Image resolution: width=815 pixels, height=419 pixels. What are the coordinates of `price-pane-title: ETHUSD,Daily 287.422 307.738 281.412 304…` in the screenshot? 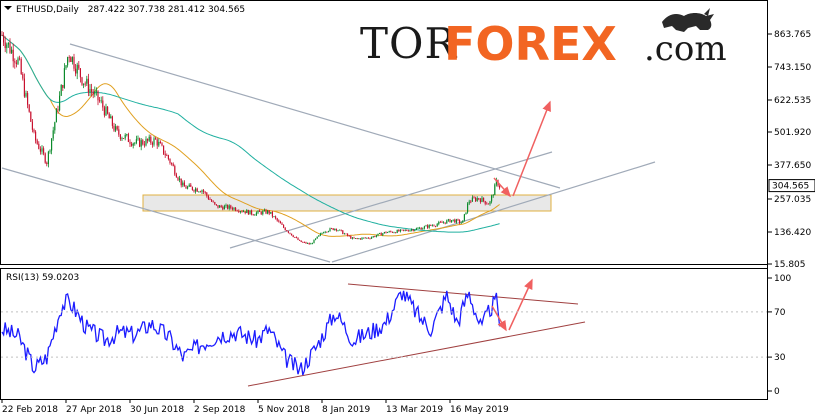 It's located at (130, 10).